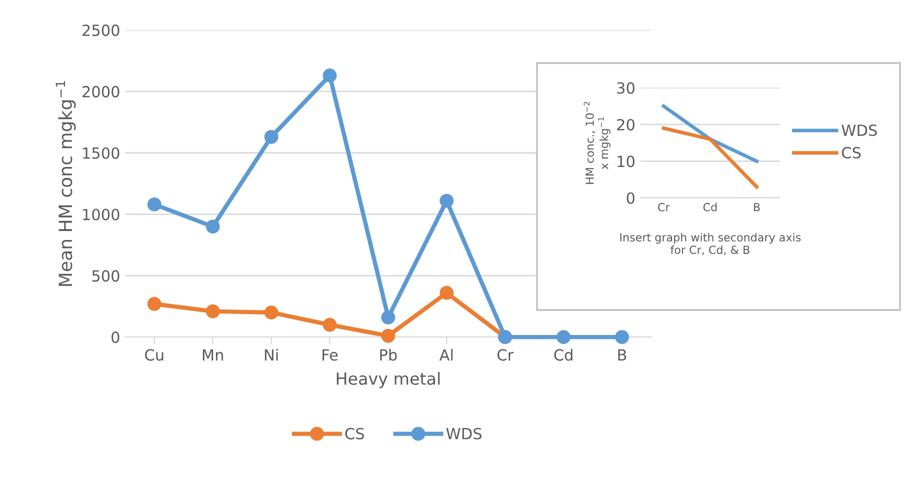 The height and width of the screenshot is (485, 907). What do you see at coordinates (597, 143) in the screenshot?
I see `text: HM conc., 10$^{−2}$ x mgkg$^{−1}$` at bounding box center [597, 143].